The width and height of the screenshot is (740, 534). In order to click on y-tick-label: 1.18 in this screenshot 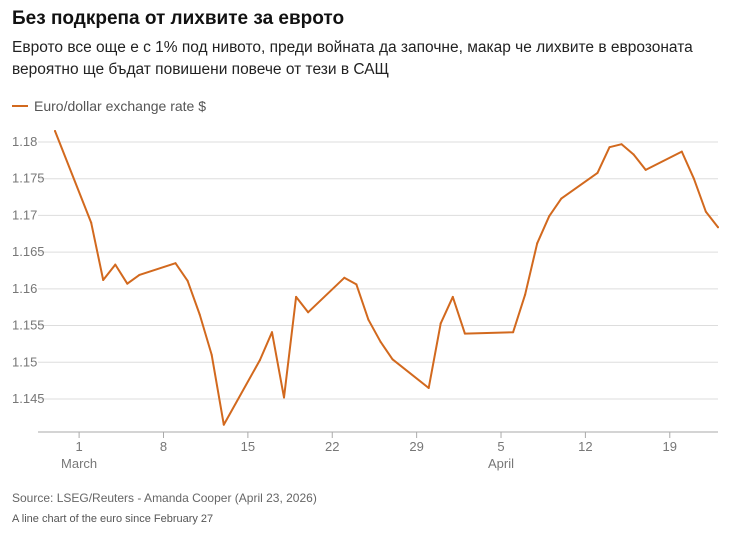, I will do `click(24, 141)`.